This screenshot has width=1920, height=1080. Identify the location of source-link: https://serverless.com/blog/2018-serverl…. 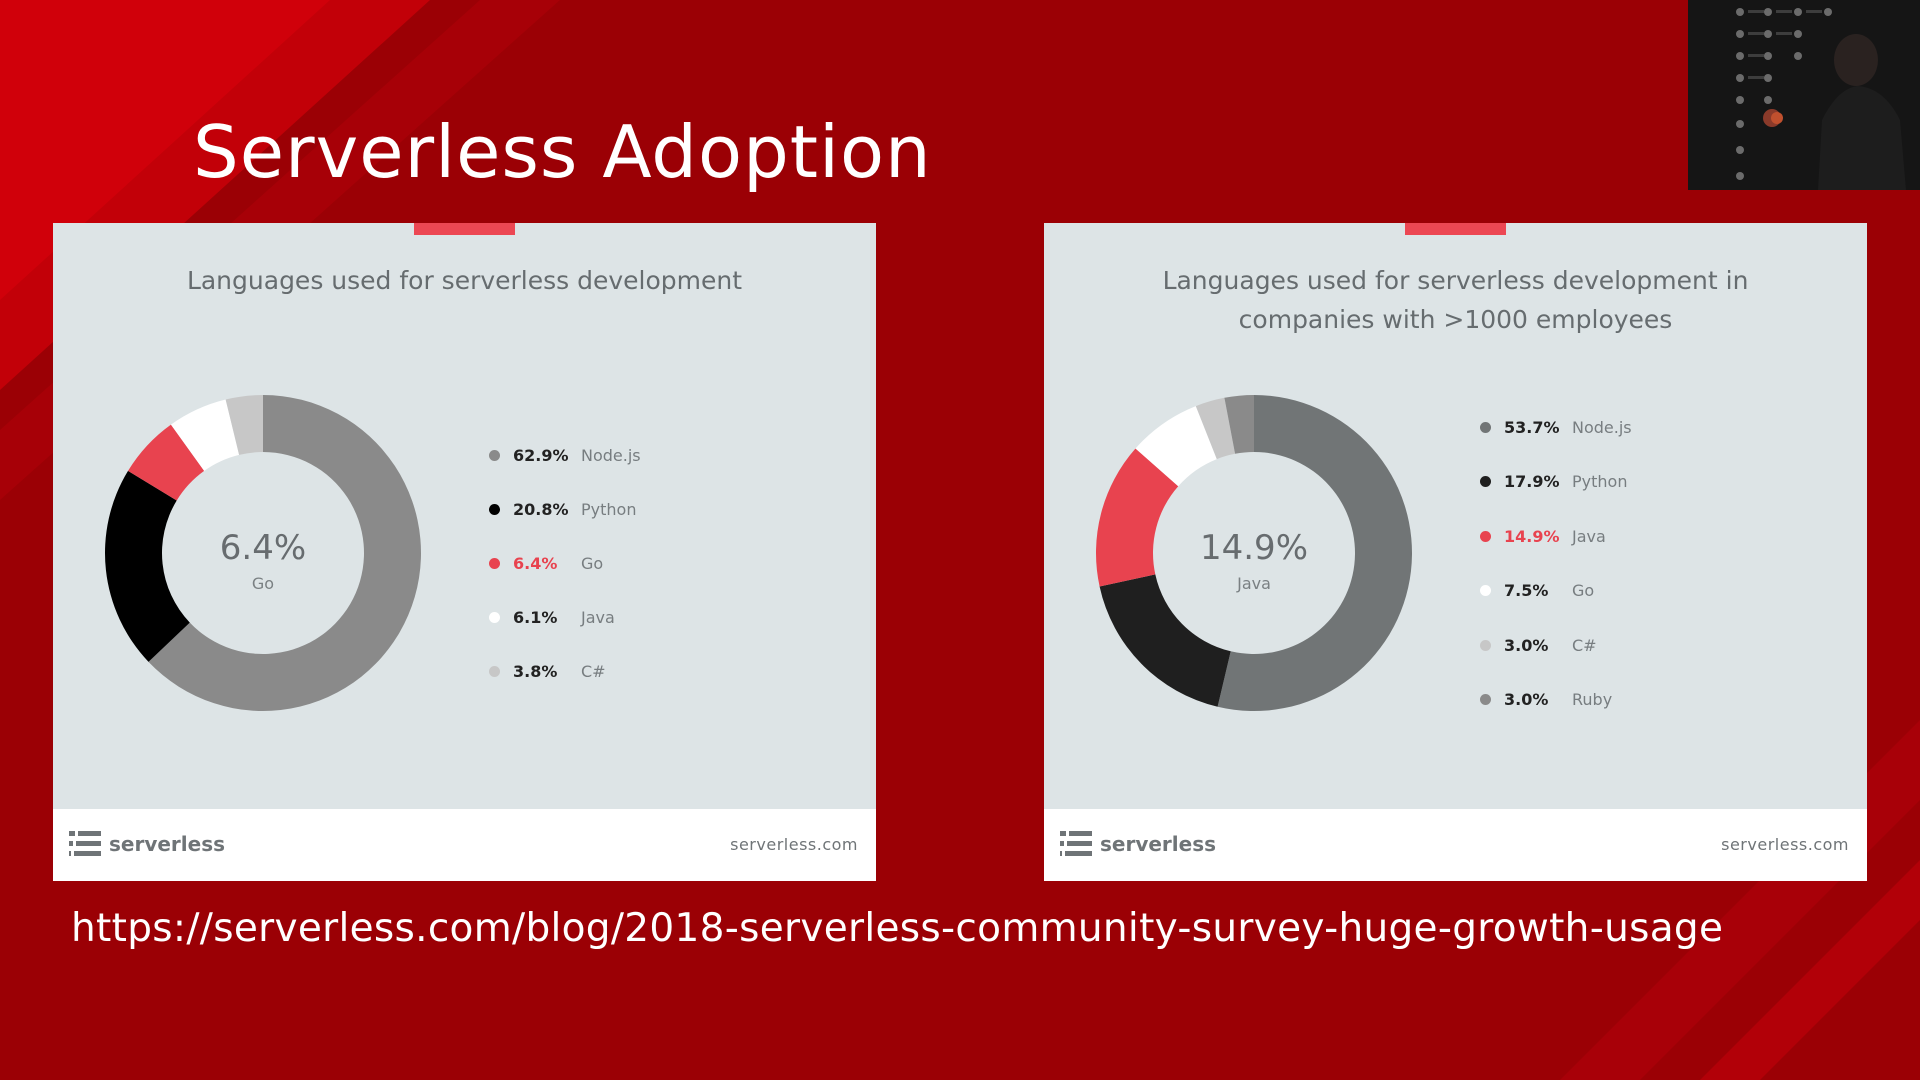
(897, 928).